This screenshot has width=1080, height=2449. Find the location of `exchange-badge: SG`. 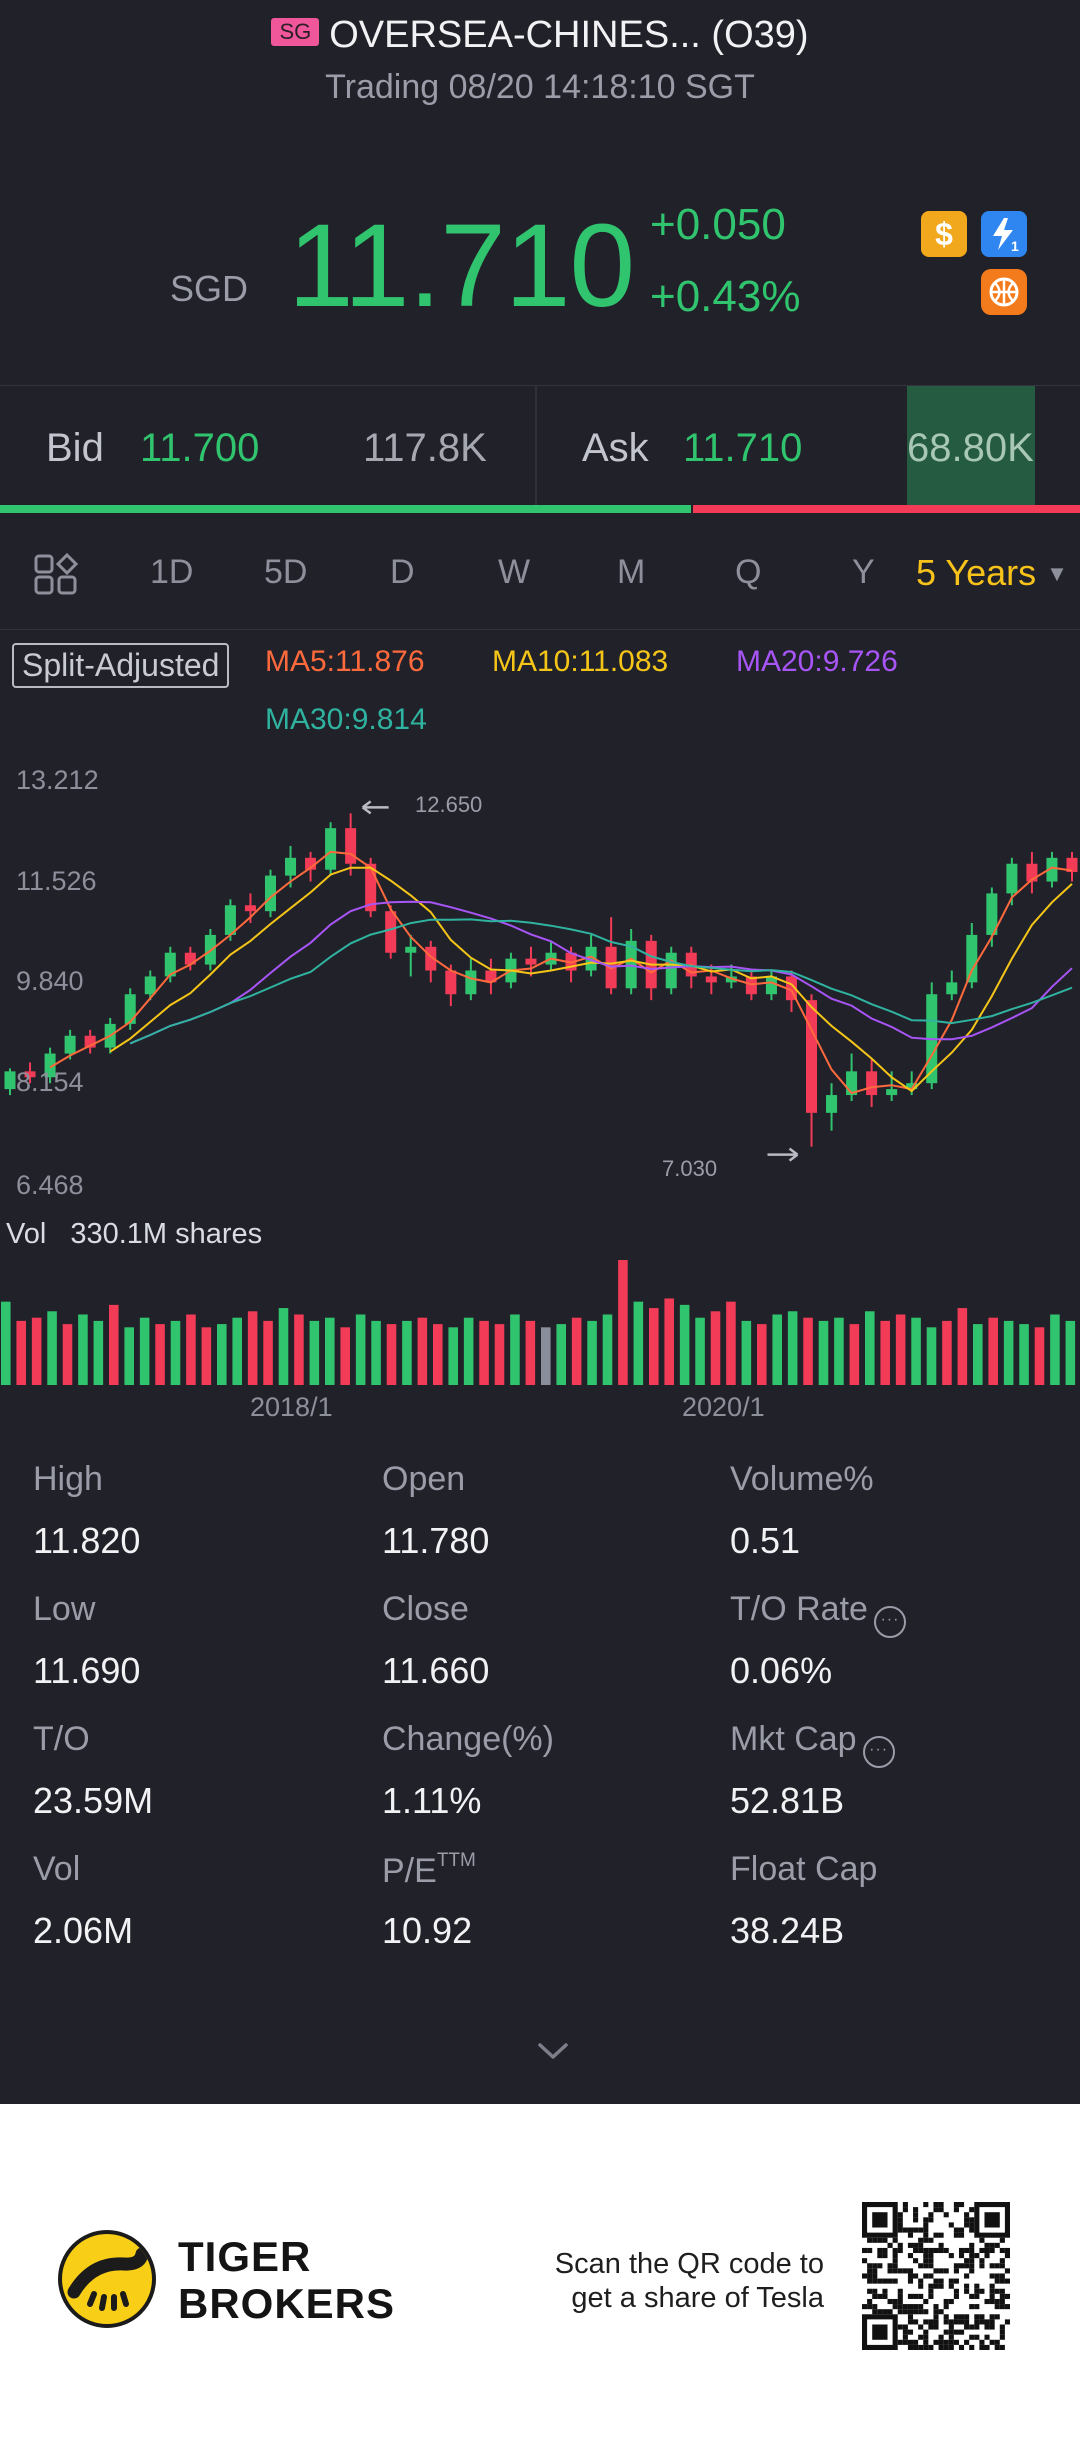

exchange-badge: SG is located at coordinates (295, 32).